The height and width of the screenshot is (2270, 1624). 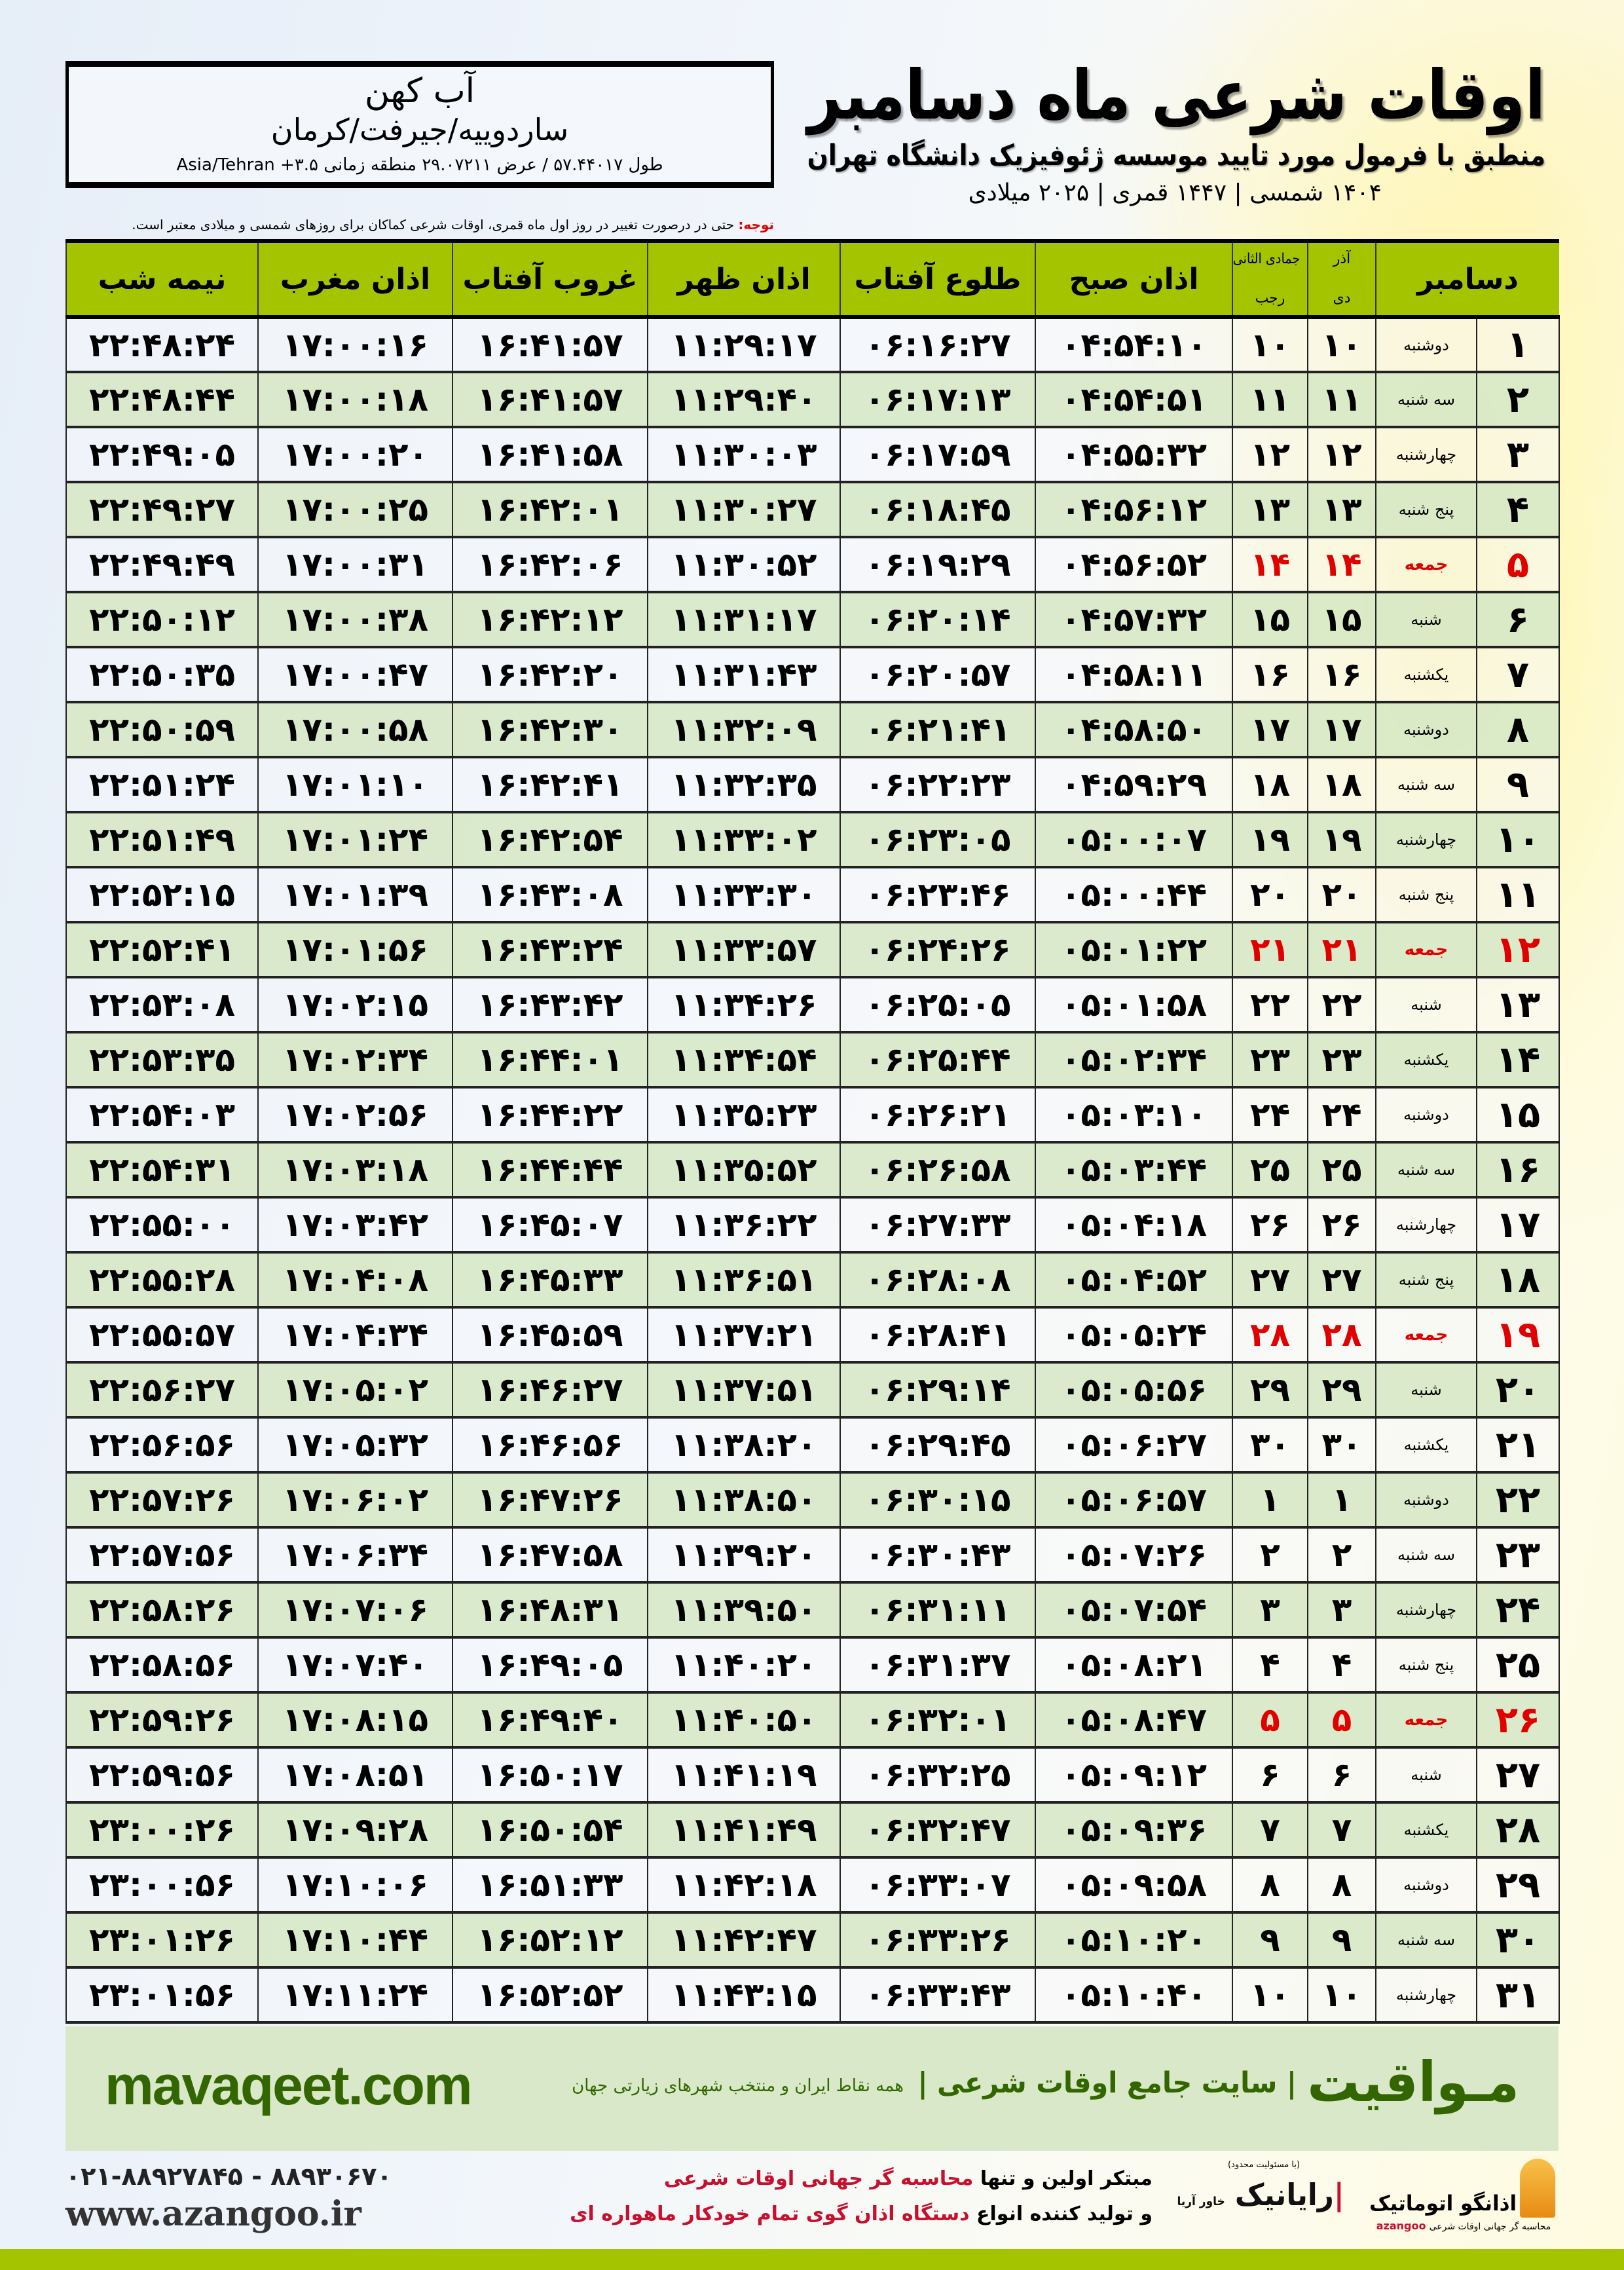 I want to click on col-rajab-top: جمادی الثانی, so click(x=1266, y=259).